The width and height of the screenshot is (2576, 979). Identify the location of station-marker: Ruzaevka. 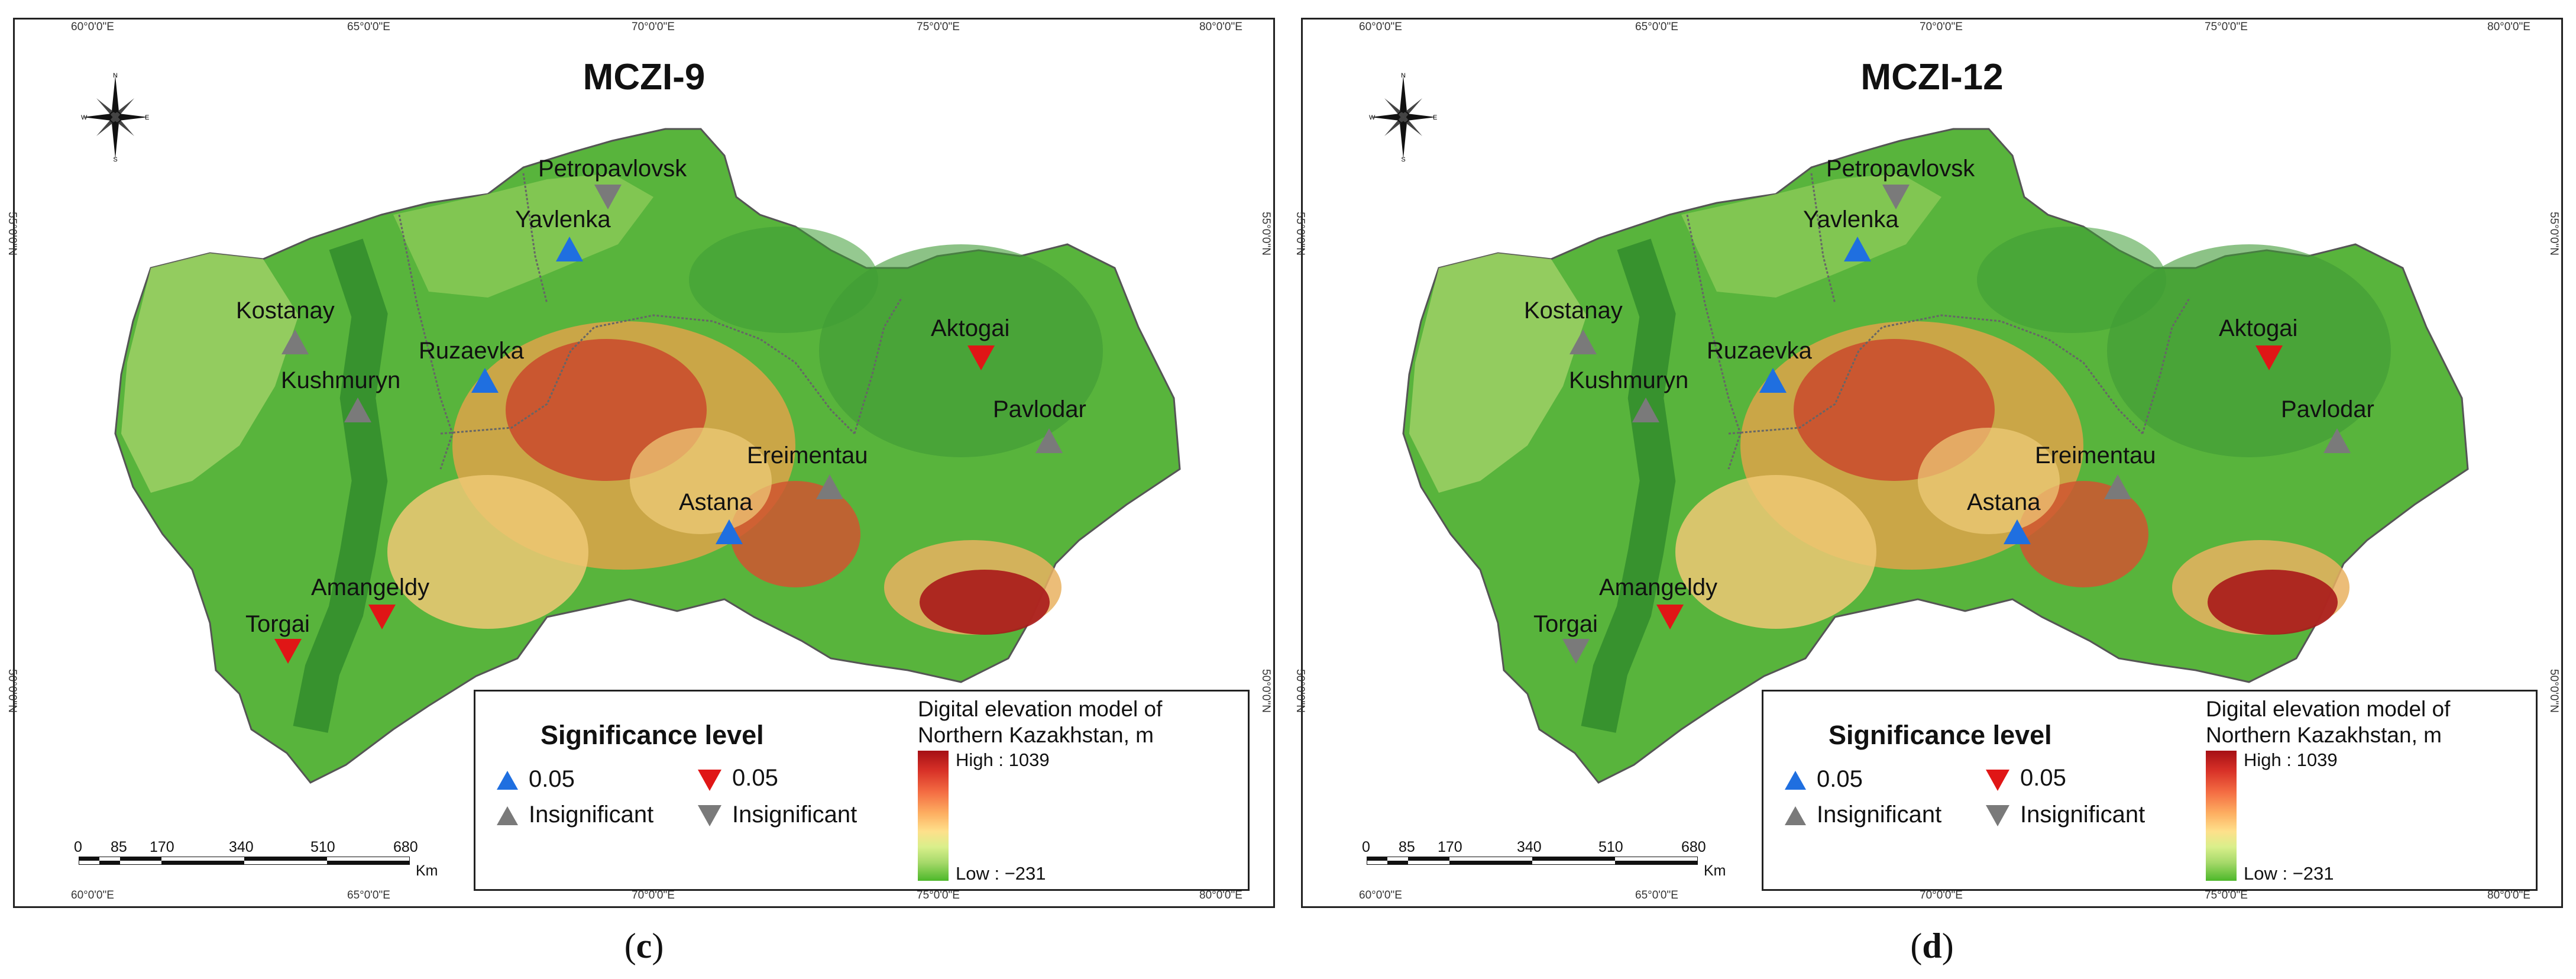
(1760, 367).